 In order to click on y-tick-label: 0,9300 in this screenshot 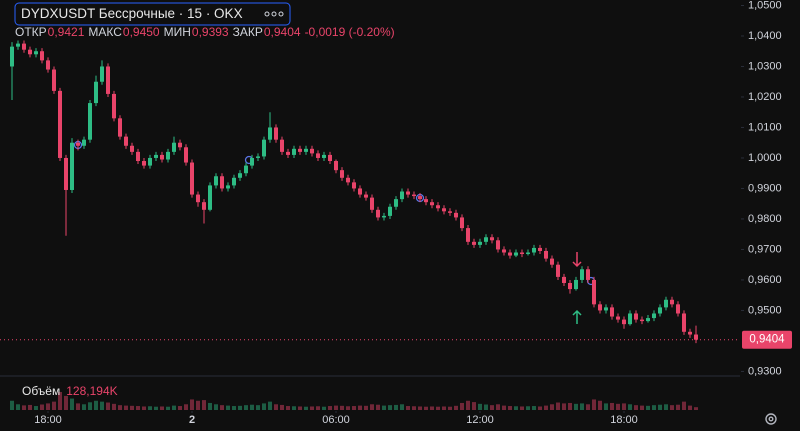, I will do `click(765, 371)`.